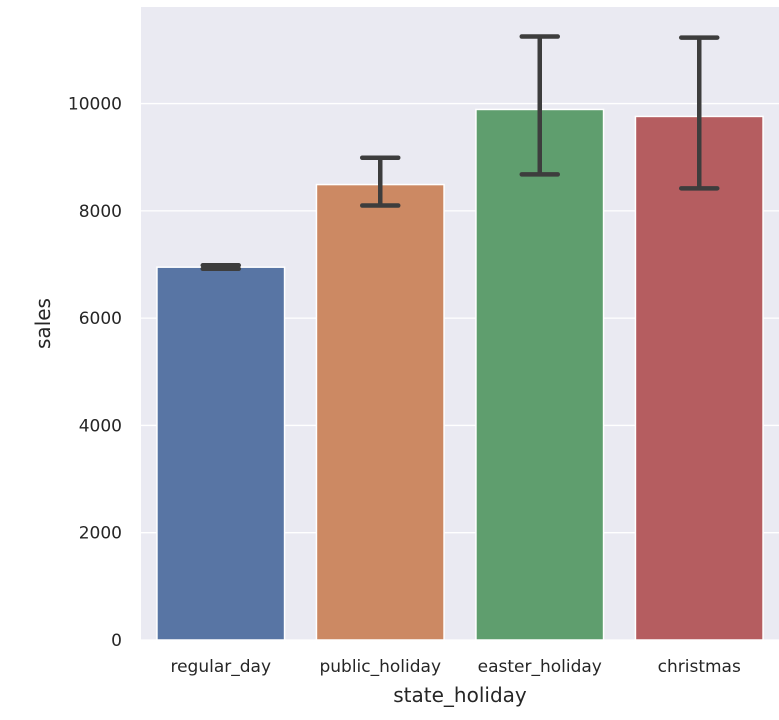 Image resolution: width=779 pixels, height=720 pixels. What do you see at coordinates (460, 695) in the screenshot?
I see `x-axis-label: state_holiday` at bounding box center [460, 695].